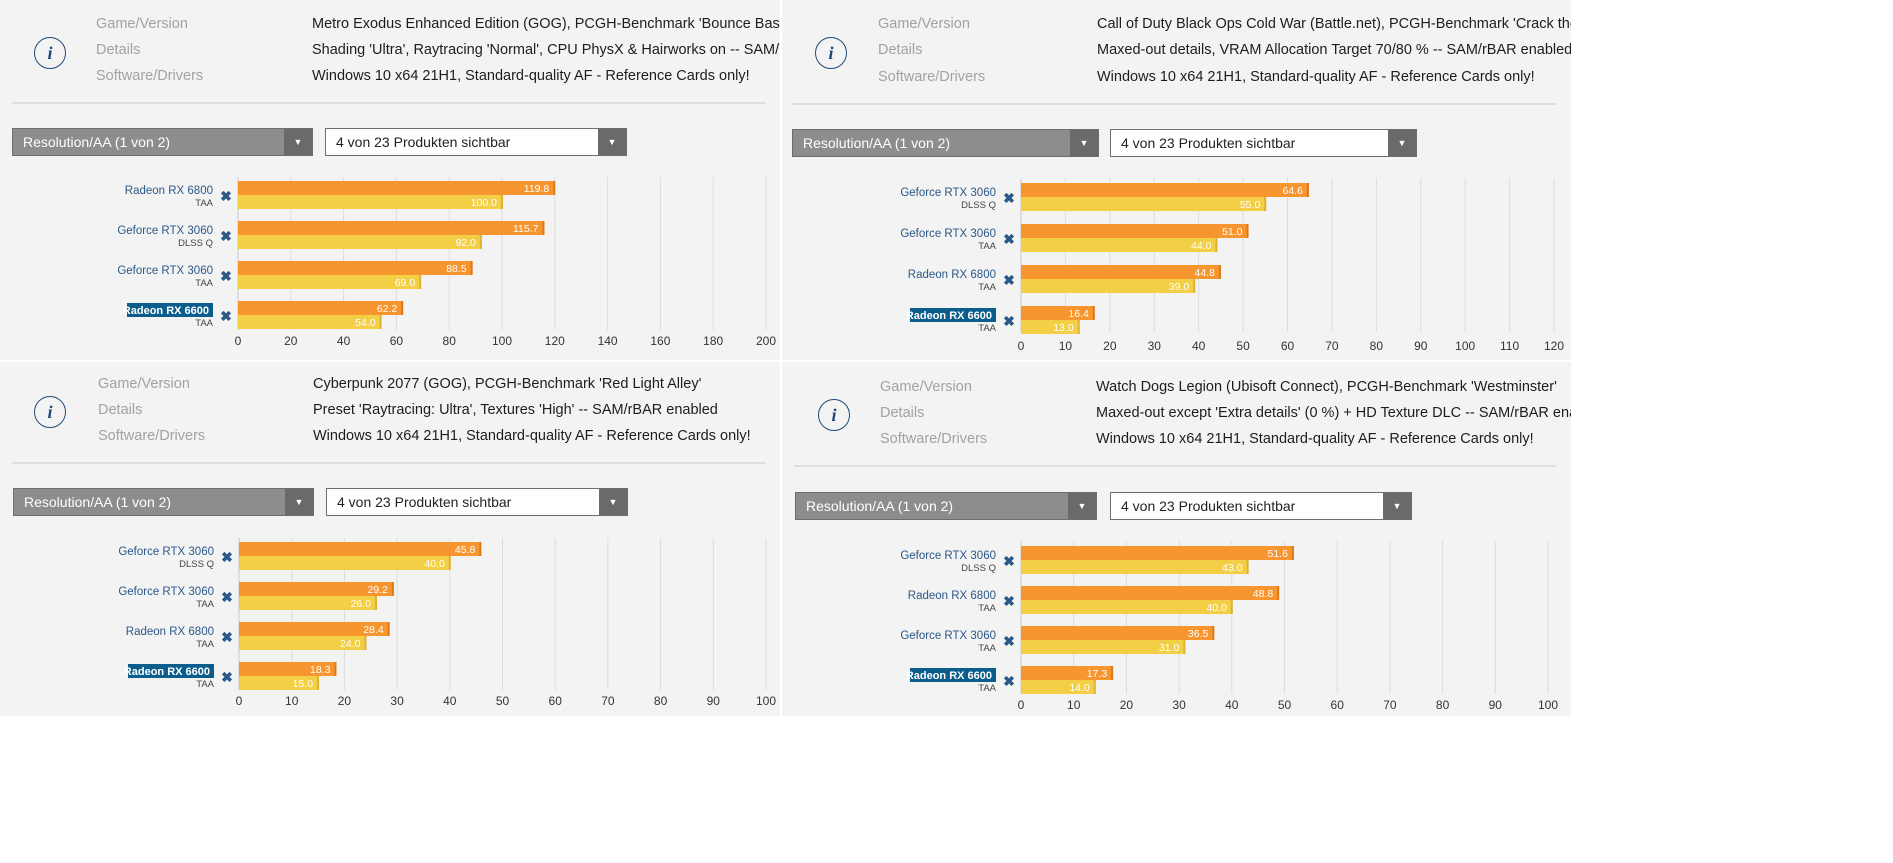 This screenshot has height=863, width=1893. What do you see at coordinates (465, 243) in the screenshot?
I see `bar-bottom-value: 92.0` at bounding box center [465, 243].